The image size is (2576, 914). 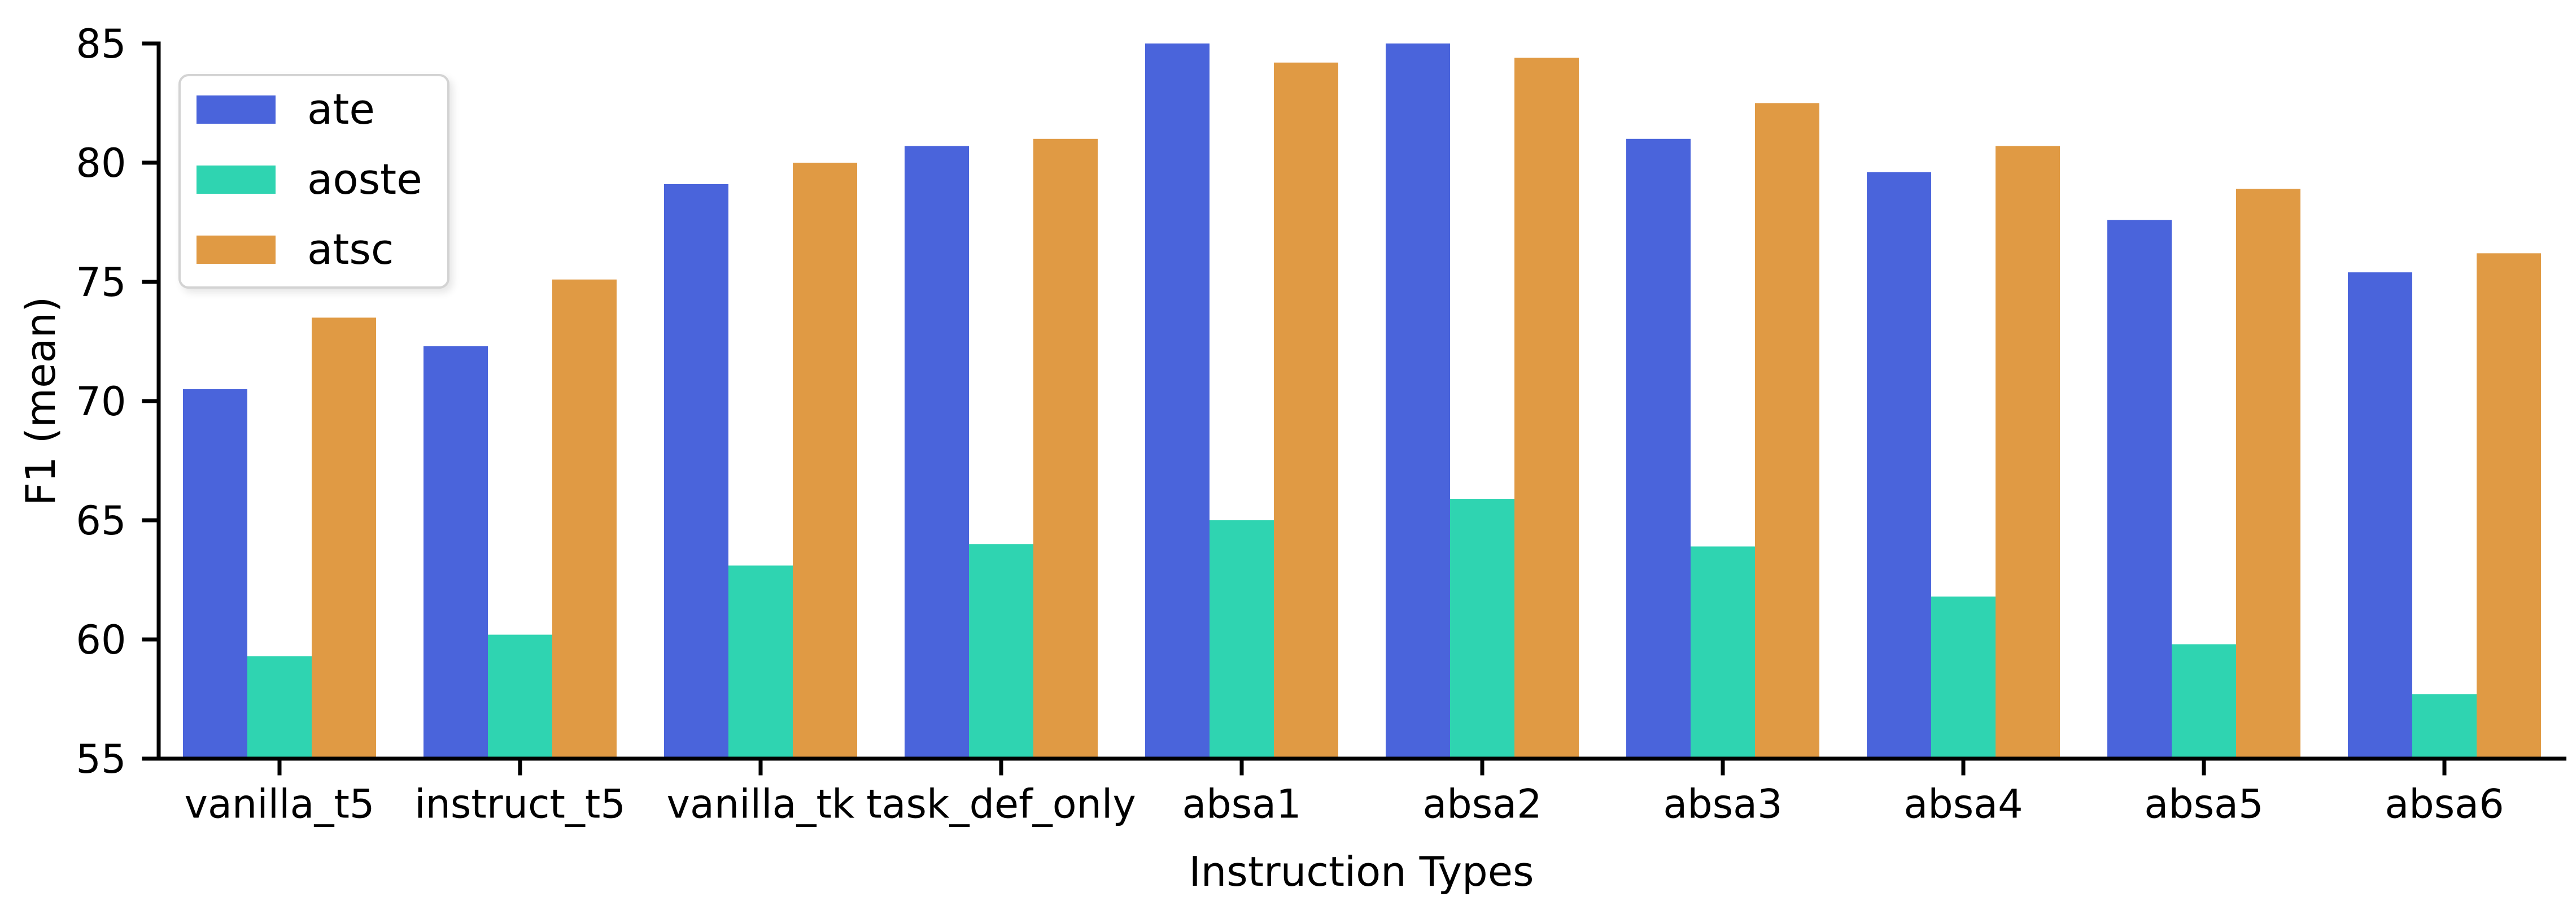 What do you see at coordinates (101, 282) in the screenshot?
I see `y-tick-label: 75` at bounding box center [101, 282].